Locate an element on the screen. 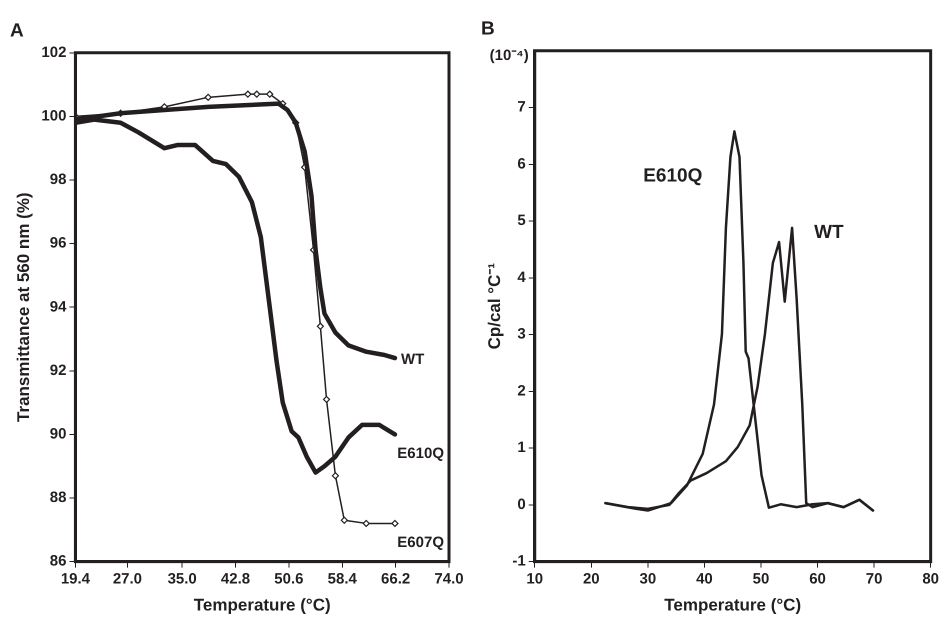  x-tick-label: 70 is located at coordinates (874, 579).